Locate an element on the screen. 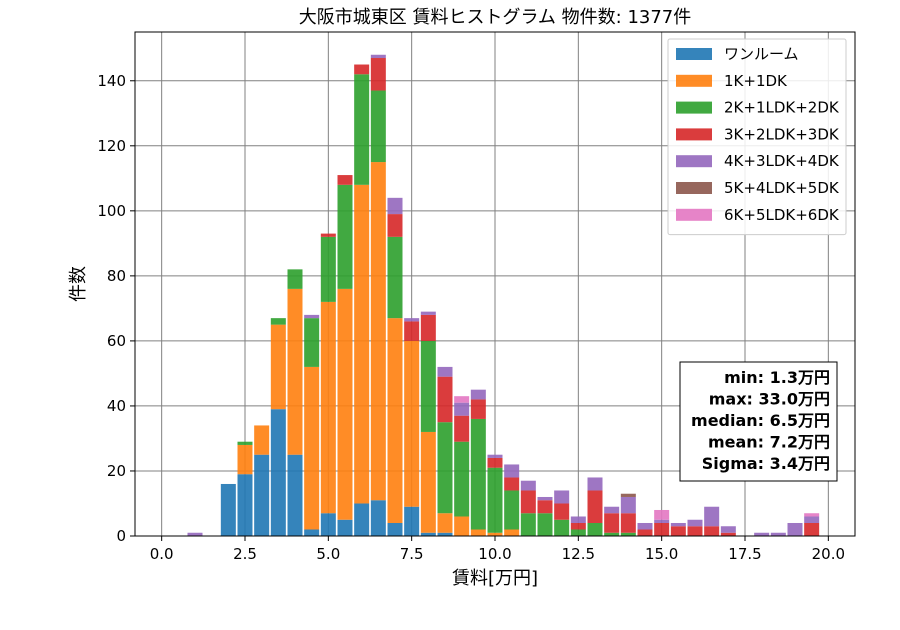  y-axis-label: 件数 is located at coordinates (78, 284).